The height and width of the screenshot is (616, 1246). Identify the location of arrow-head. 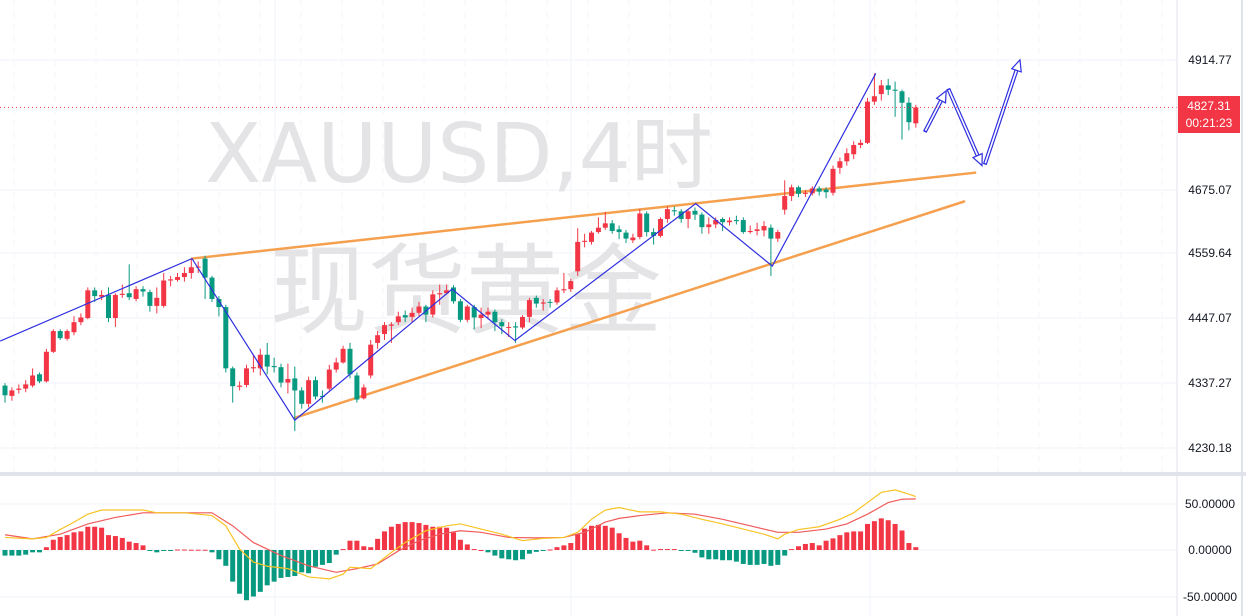
(977, 159).